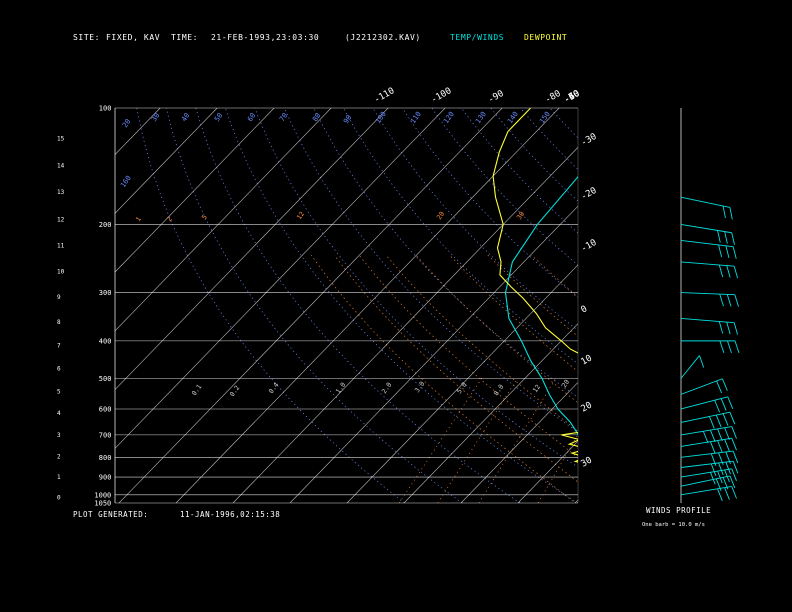 The image size is (792, 612). I want to click on dewpoint-profile, so click(535, 285).